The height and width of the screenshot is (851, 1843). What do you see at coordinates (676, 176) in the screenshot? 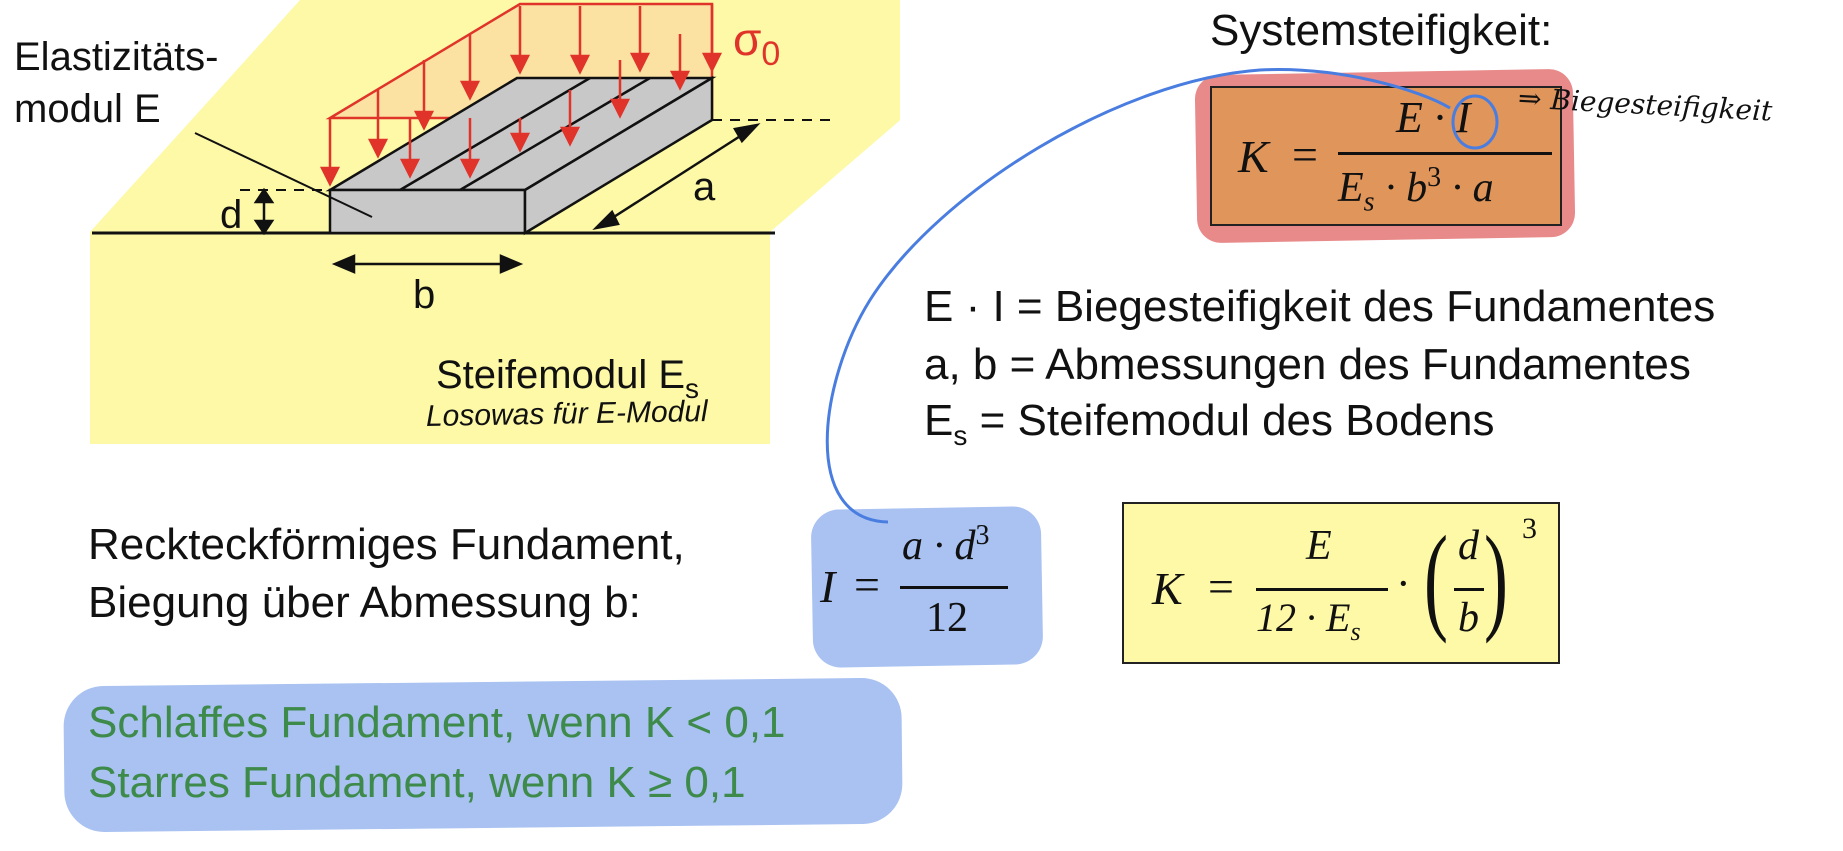
I see `a-dimension-arrow` at bounding box center [676, 176].